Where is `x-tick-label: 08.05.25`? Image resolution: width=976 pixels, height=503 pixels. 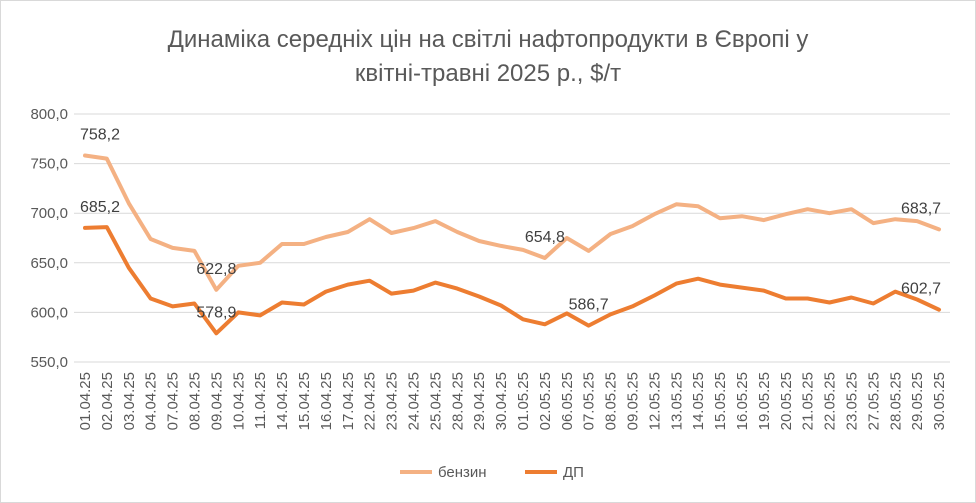 x-tick-label: 08.05.25 is located at coordinates (611, 401).